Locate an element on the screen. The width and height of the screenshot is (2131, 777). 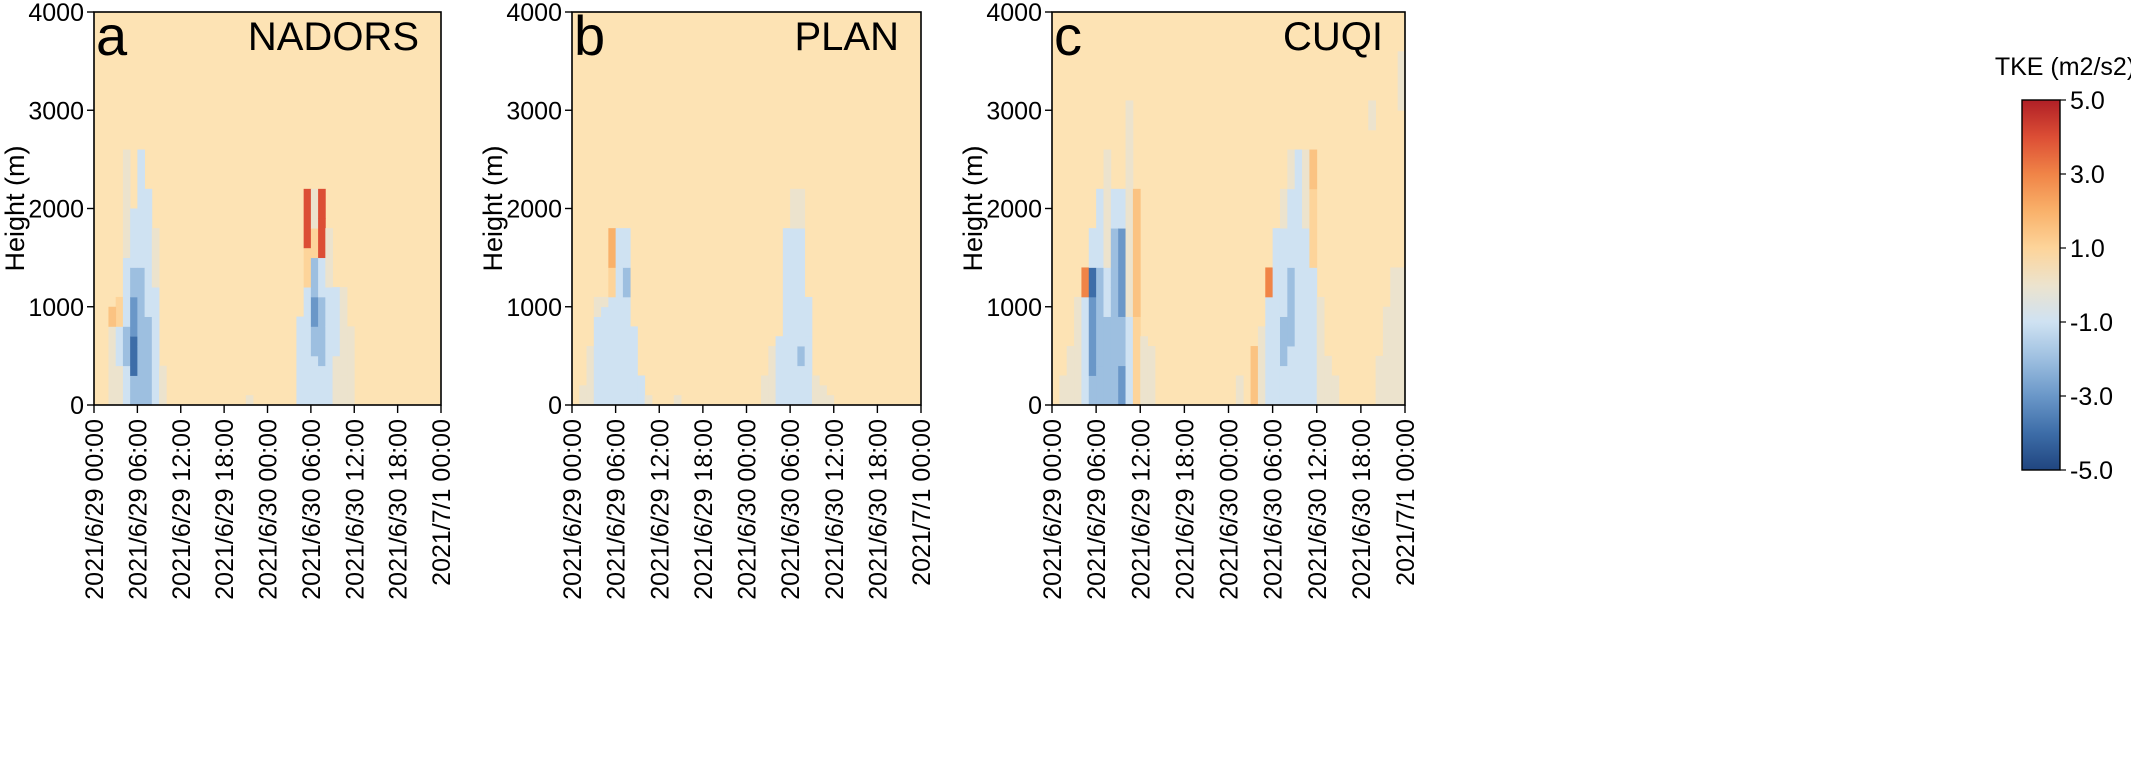
x-tick-label: 2021/6/30 12:00 is located at coordinates (1318, 509).